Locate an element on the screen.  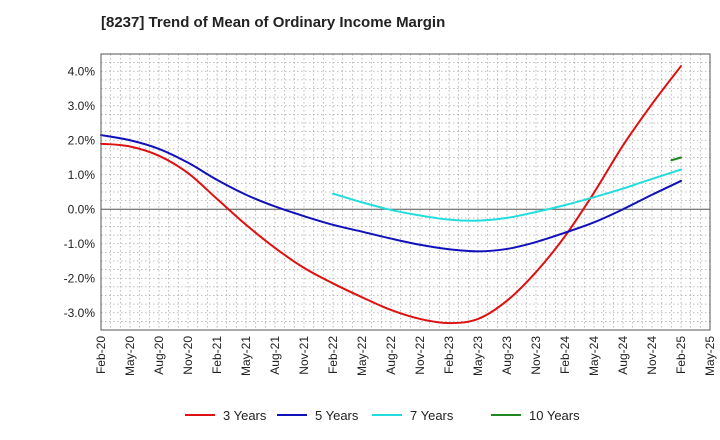
x-tick-label: Nov-23 is located at coordinates (536, 355).